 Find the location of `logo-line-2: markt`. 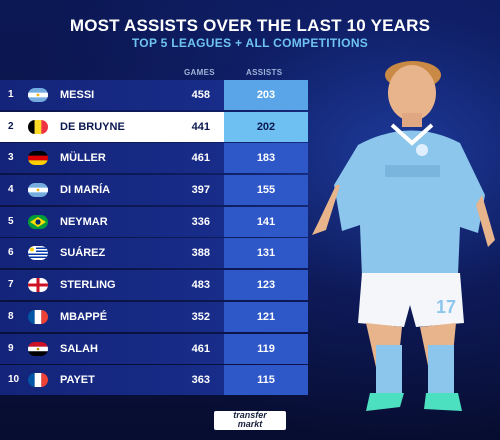

logo-line-2: markt is located at coordinates (250, 424).